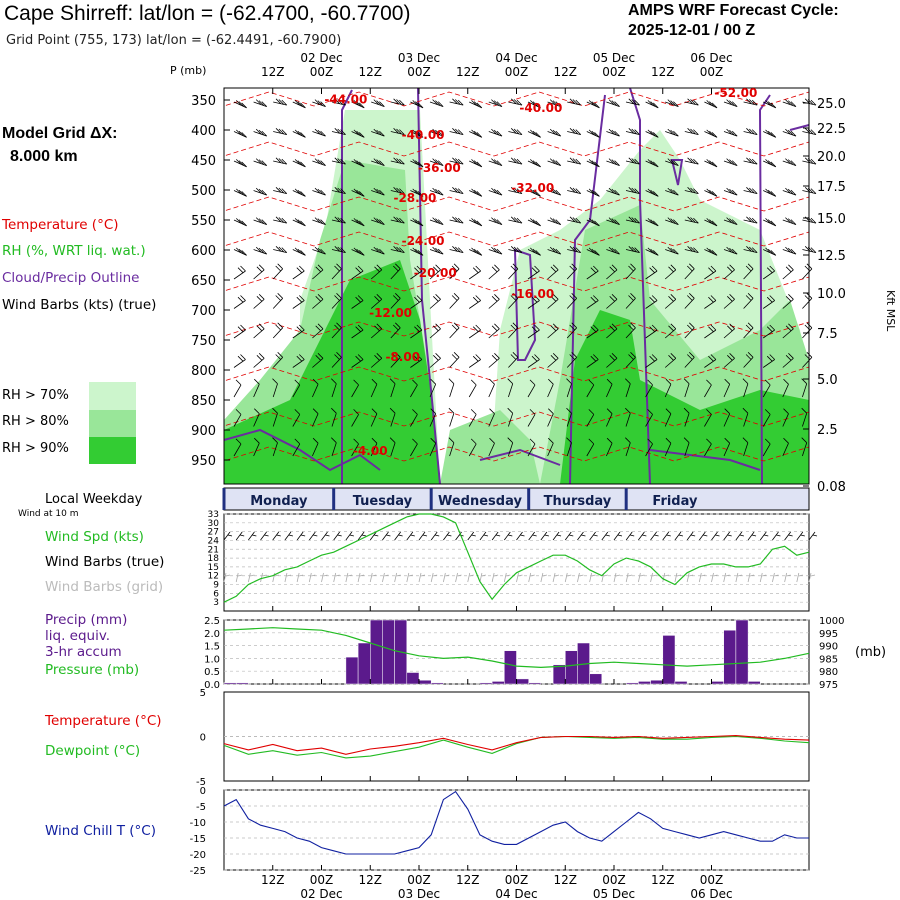  I want to click on weekday-label: Friday, so click(675, 501).